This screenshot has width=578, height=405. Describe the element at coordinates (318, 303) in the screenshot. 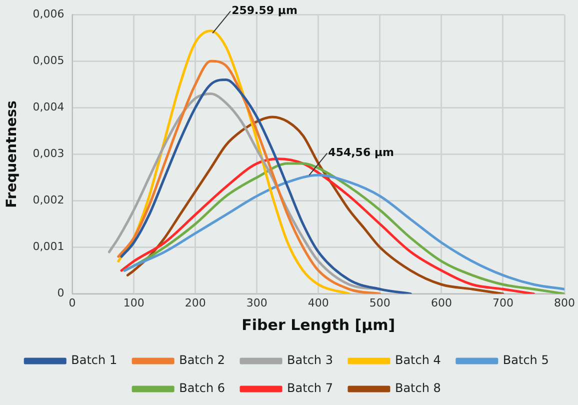

I see `x-tick-label: 400` at that location.